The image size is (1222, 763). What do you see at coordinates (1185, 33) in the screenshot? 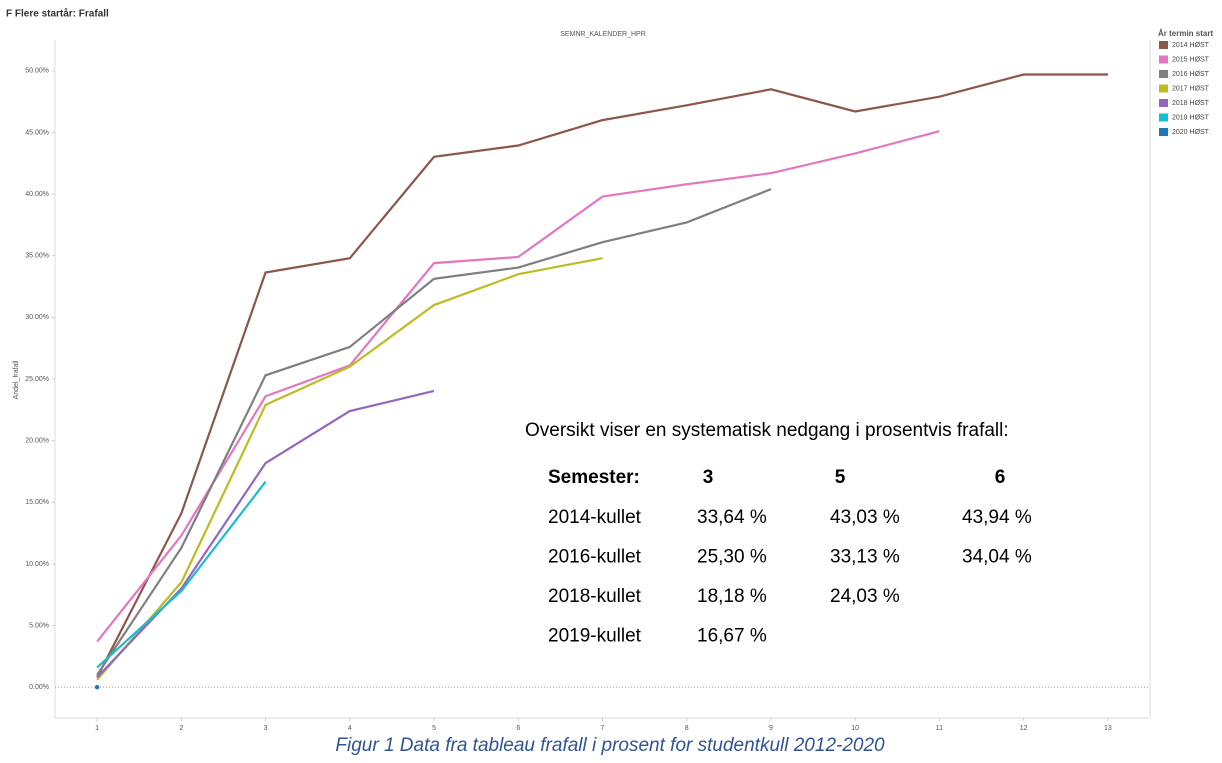
I see `legend-title: År termin start` at bounding box center [1185, 33].